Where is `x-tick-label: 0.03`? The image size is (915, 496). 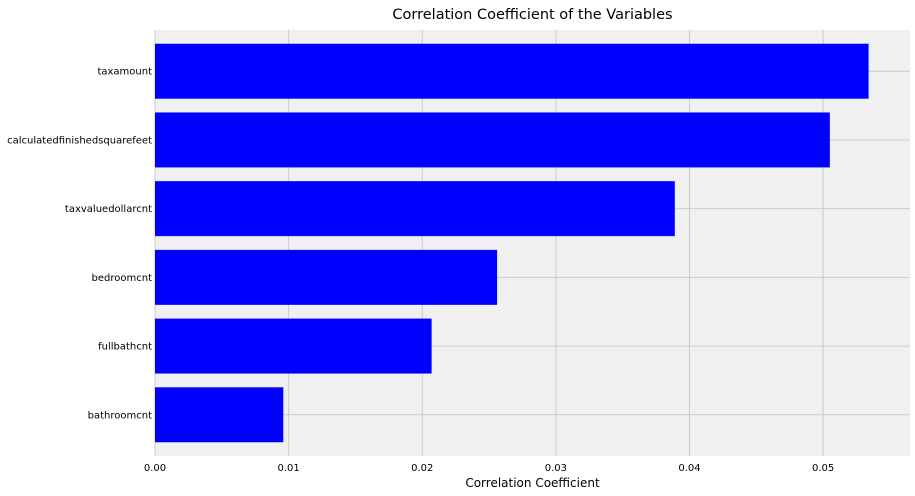 x-tick-label: 0.03 is located at coordinates (556, 468).